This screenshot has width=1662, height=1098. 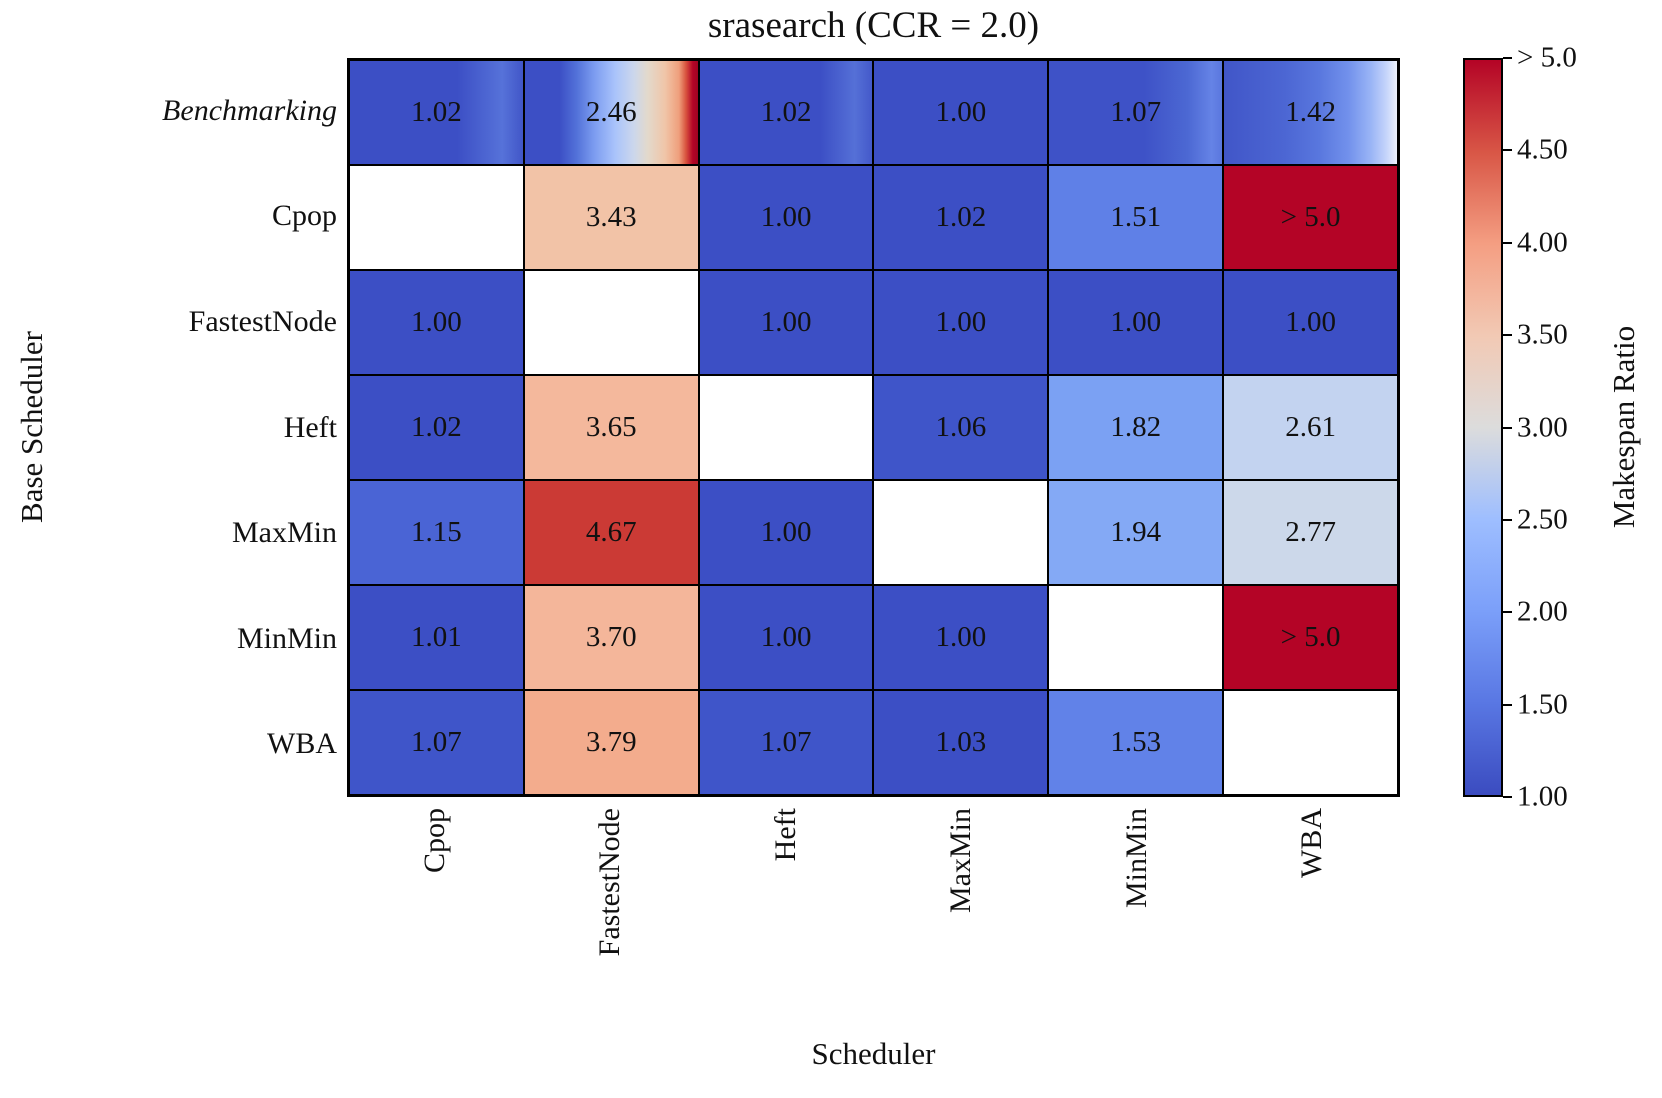 I want to click on heatmap-cell-value: > 5.0, so click(x=1310, y=217).